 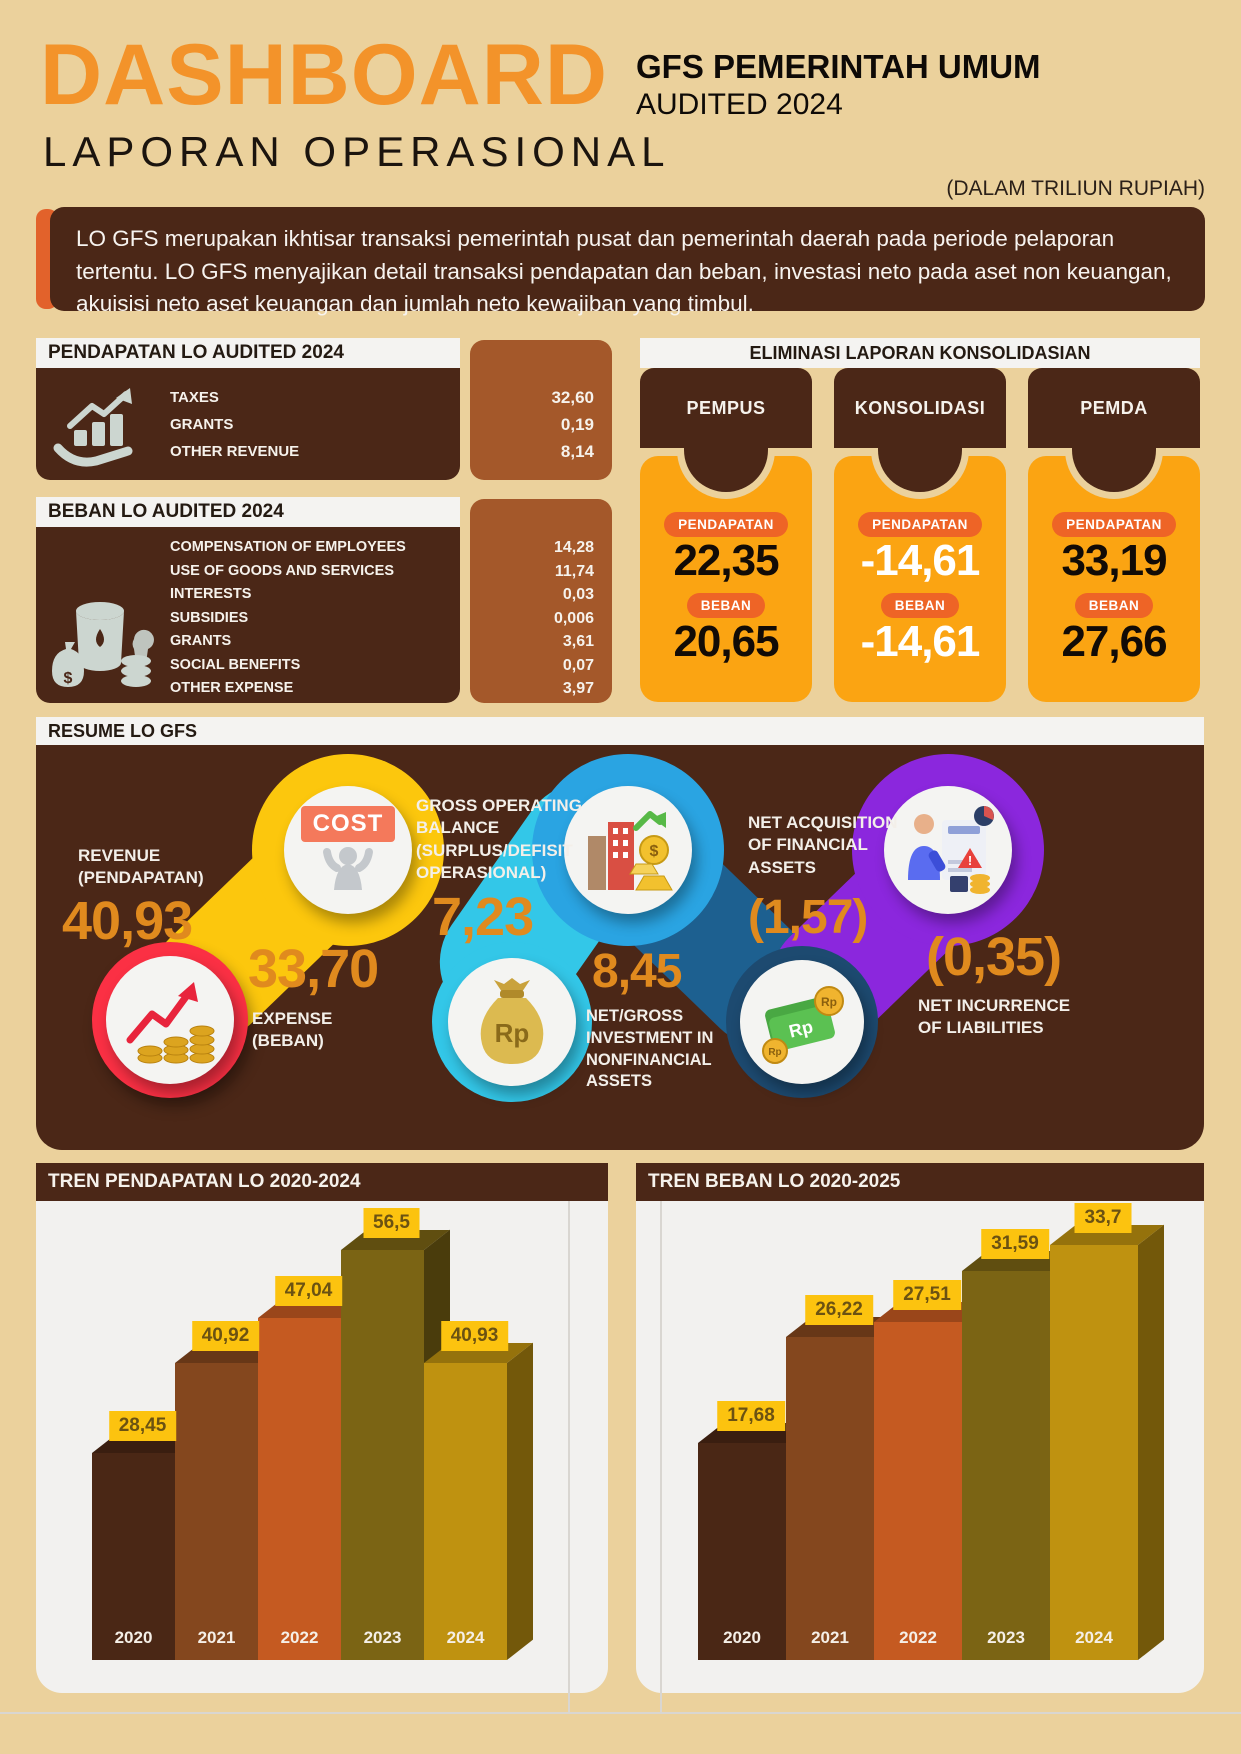 I want to click on liabilities-label: NET INCURRENCE OF LIABILITIES, so click(x=994, y=1017).